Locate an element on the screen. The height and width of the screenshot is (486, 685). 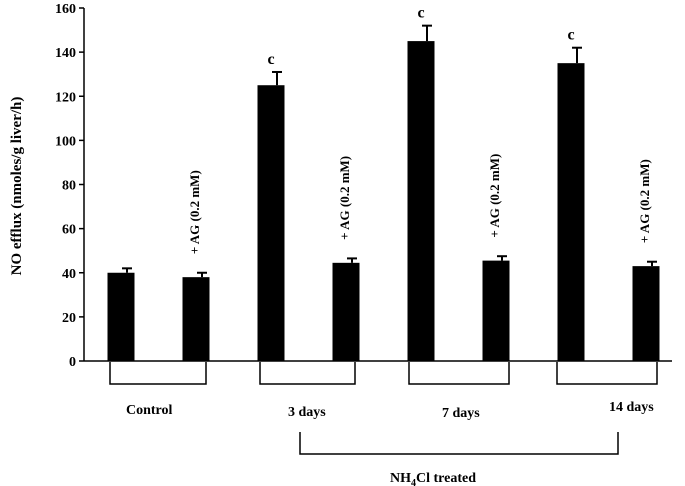
y-tick-label: 160 is located at coordinates (65, 9).